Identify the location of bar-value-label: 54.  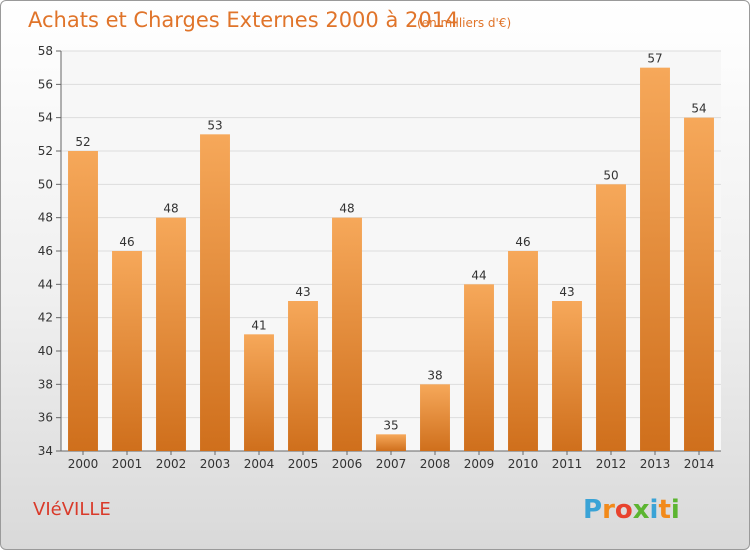
(698, 109).